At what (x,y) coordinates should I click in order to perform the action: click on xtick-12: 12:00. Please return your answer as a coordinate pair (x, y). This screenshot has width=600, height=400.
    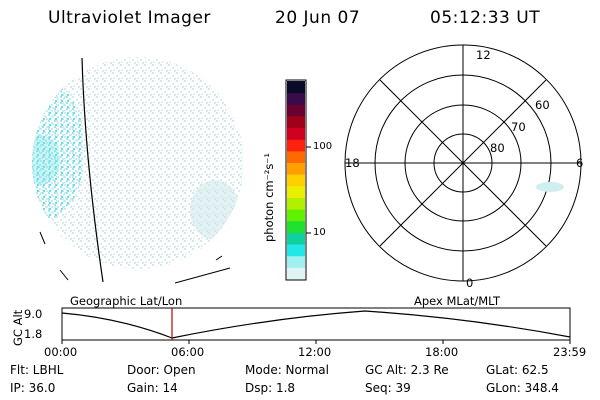
    Looking at the image, I should click on (315, 352).